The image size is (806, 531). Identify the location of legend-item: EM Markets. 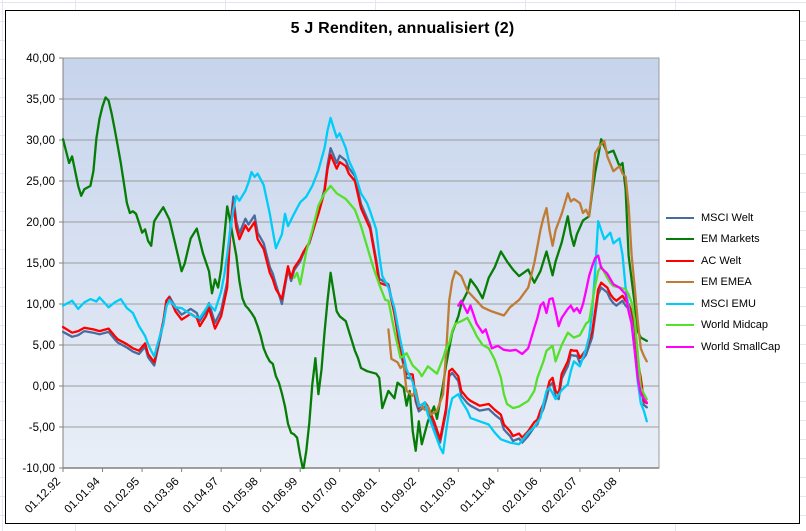
(723, 239).